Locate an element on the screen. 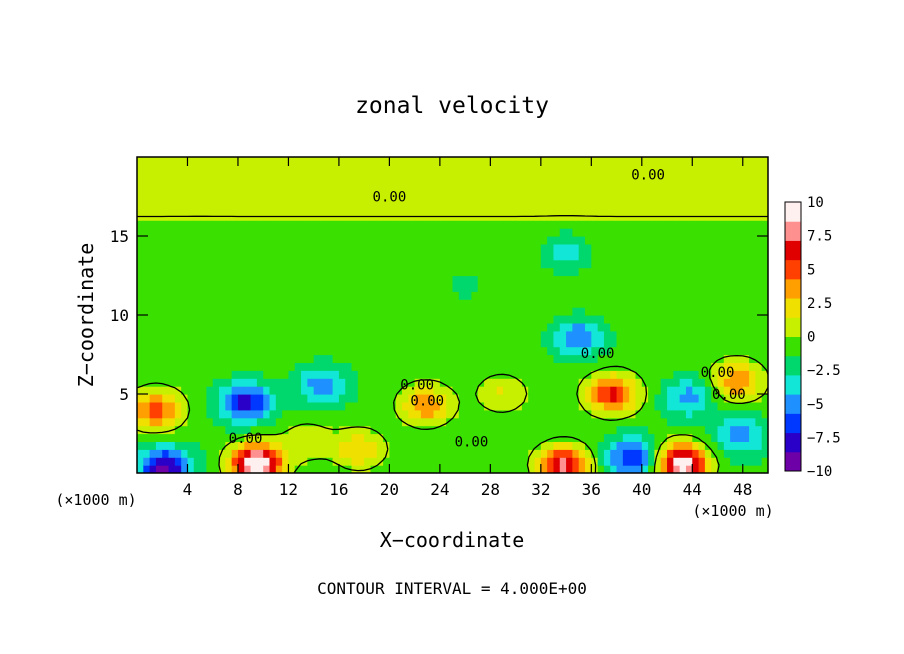 This screenshot has height=654, width=904. colorbar-swatch is located at coordinates (793, 404).